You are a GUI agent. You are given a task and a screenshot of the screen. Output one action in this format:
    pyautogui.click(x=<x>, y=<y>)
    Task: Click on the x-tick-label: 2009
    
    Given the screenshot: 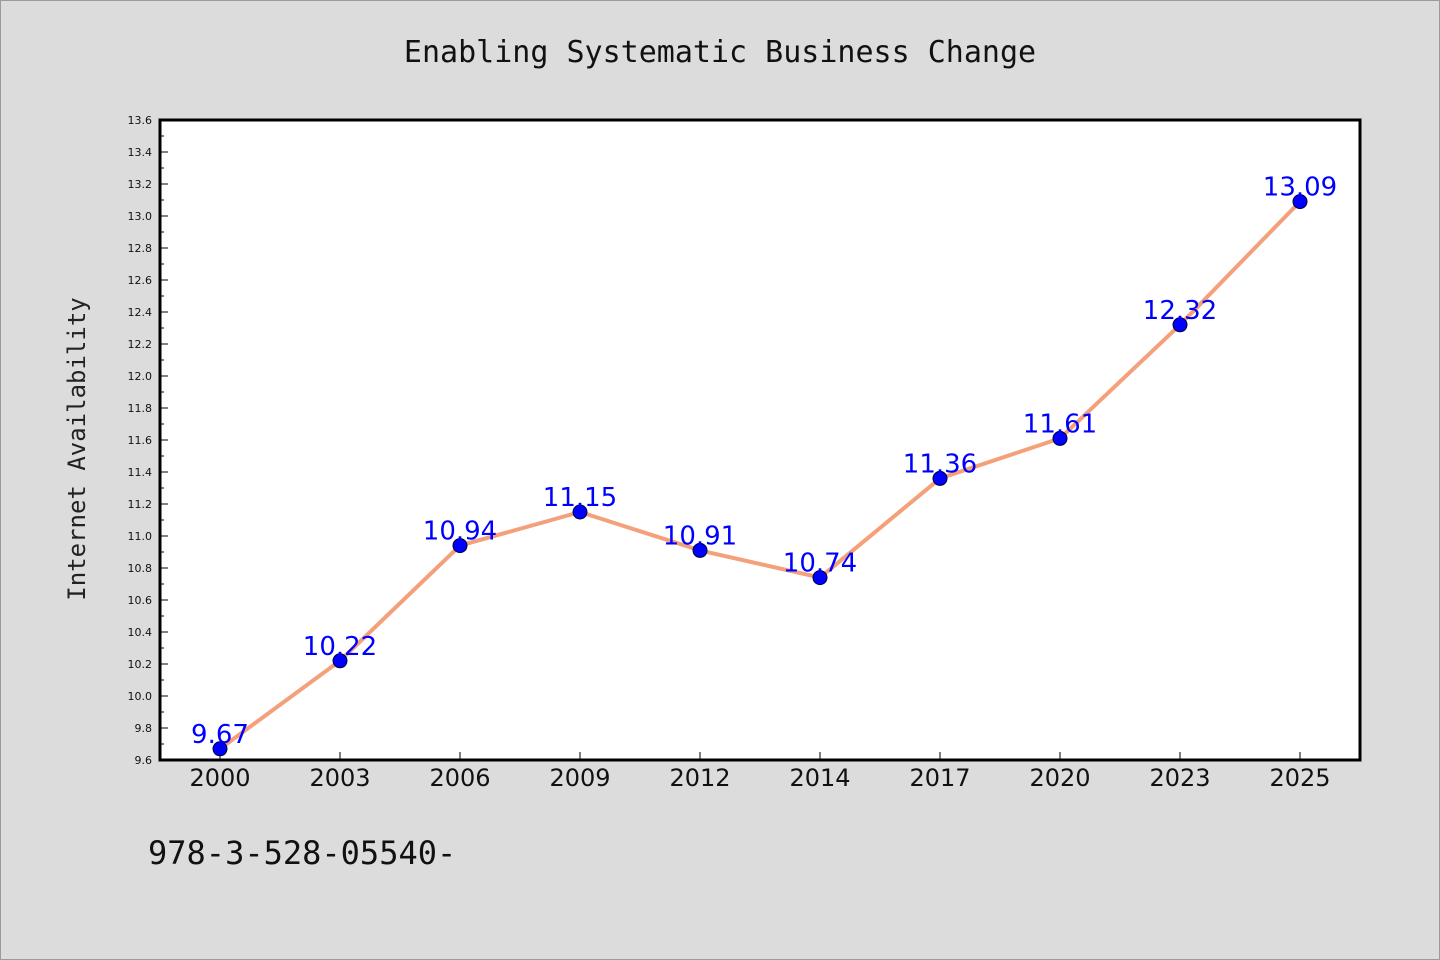 What is the action you would take?
    pyautogui.click(x=579, y=778)
    